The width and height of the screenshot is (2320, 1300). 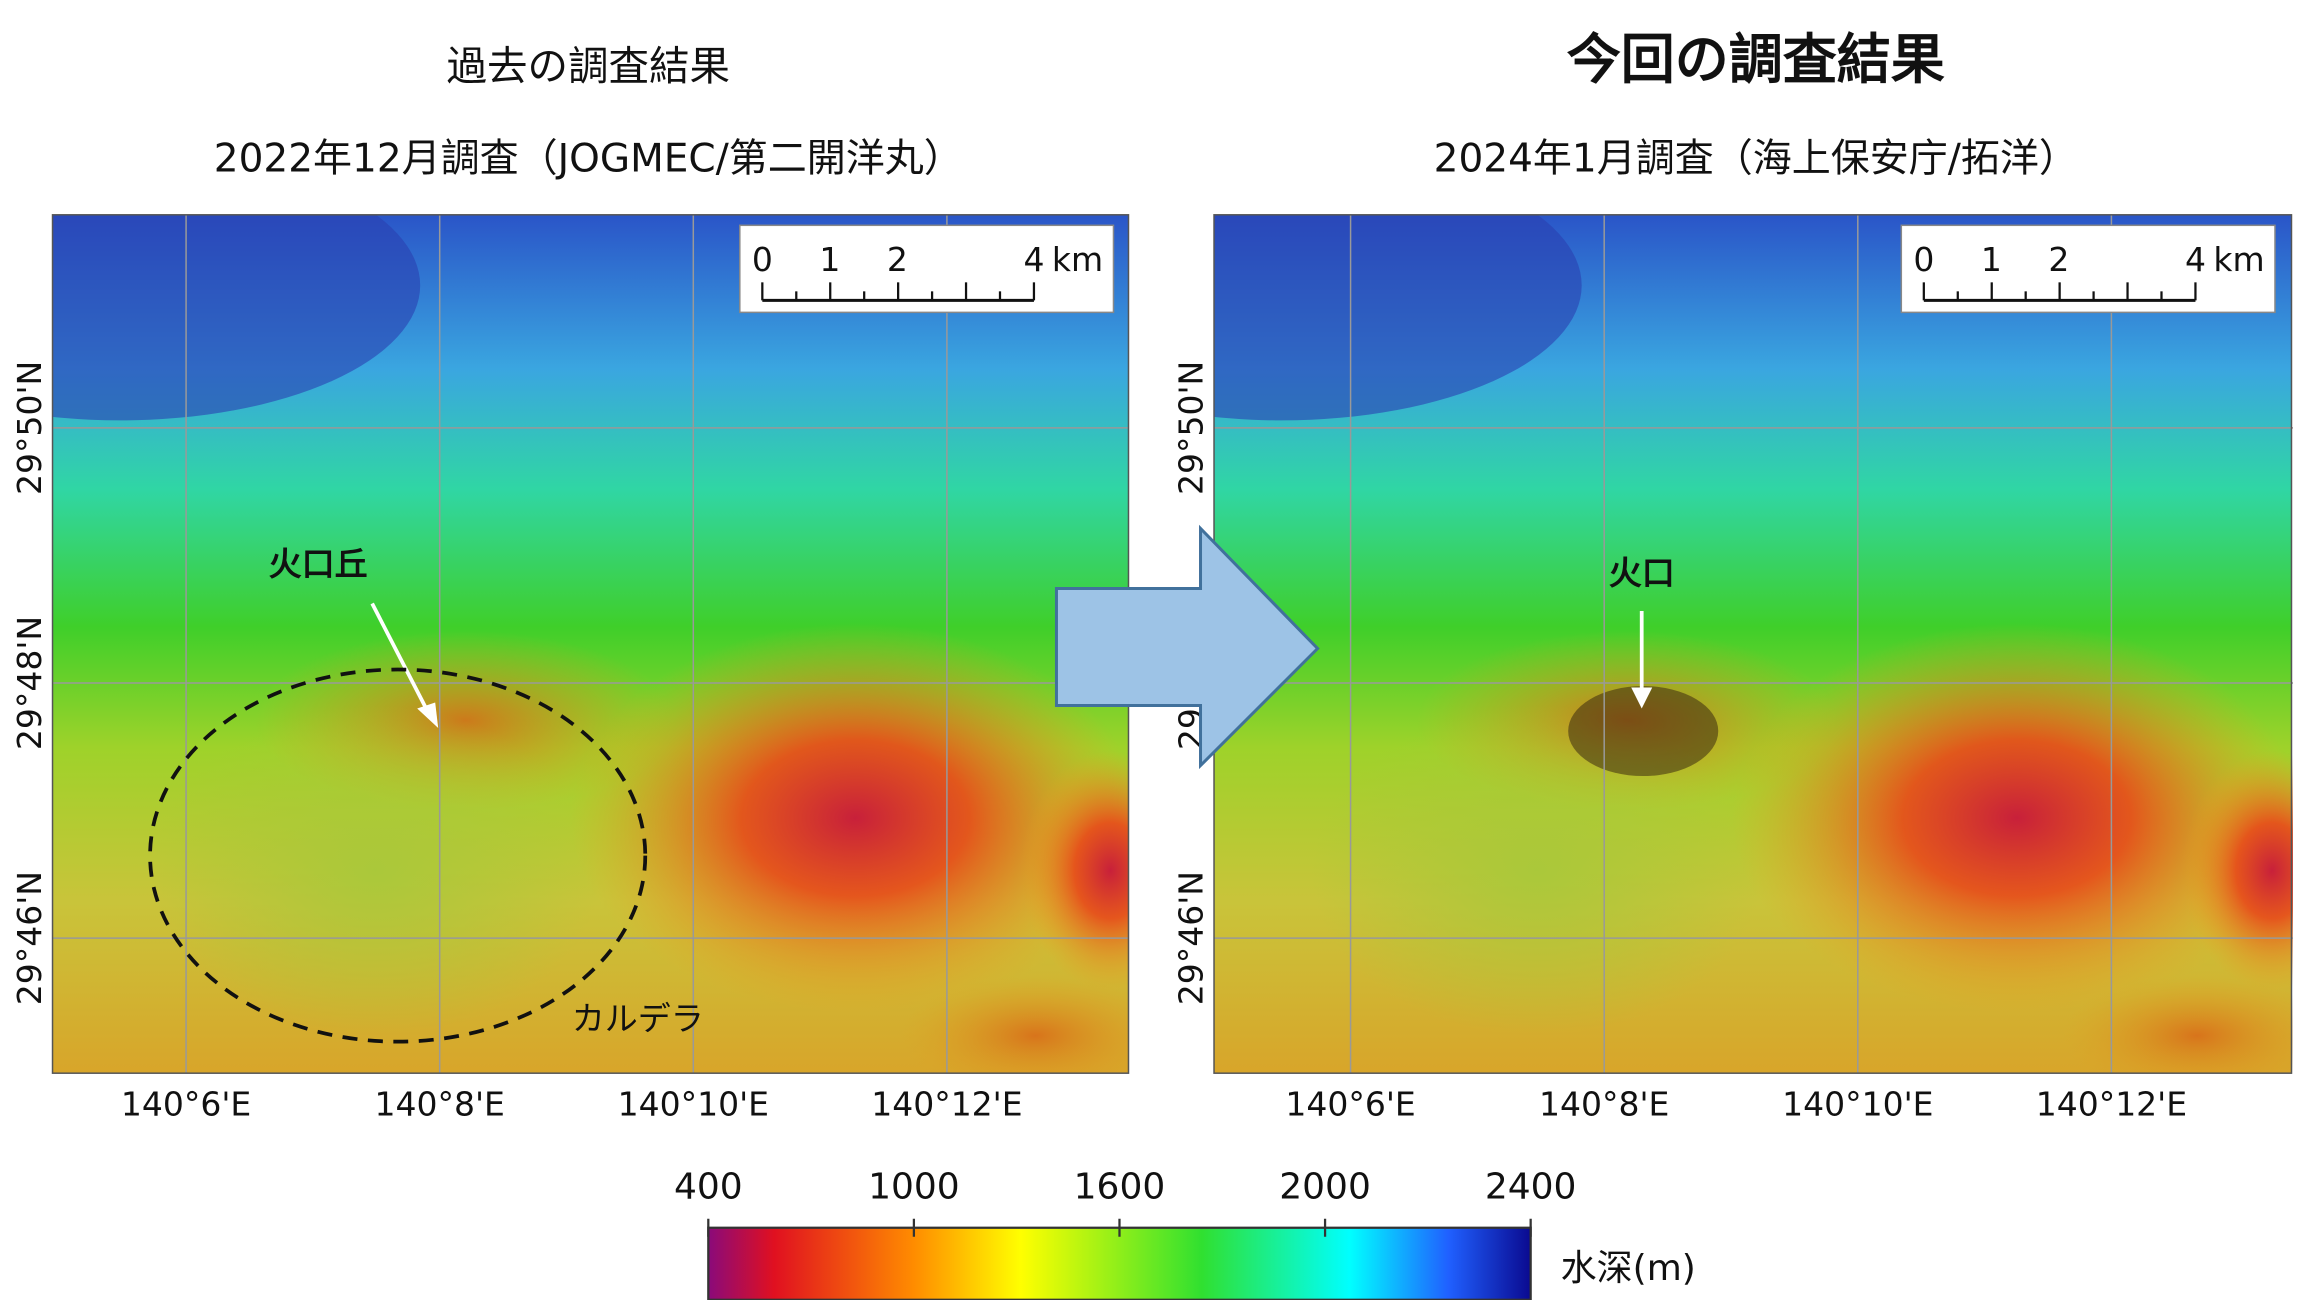 I want to click on annotation: 火口丘, so click(x=318, y=563).